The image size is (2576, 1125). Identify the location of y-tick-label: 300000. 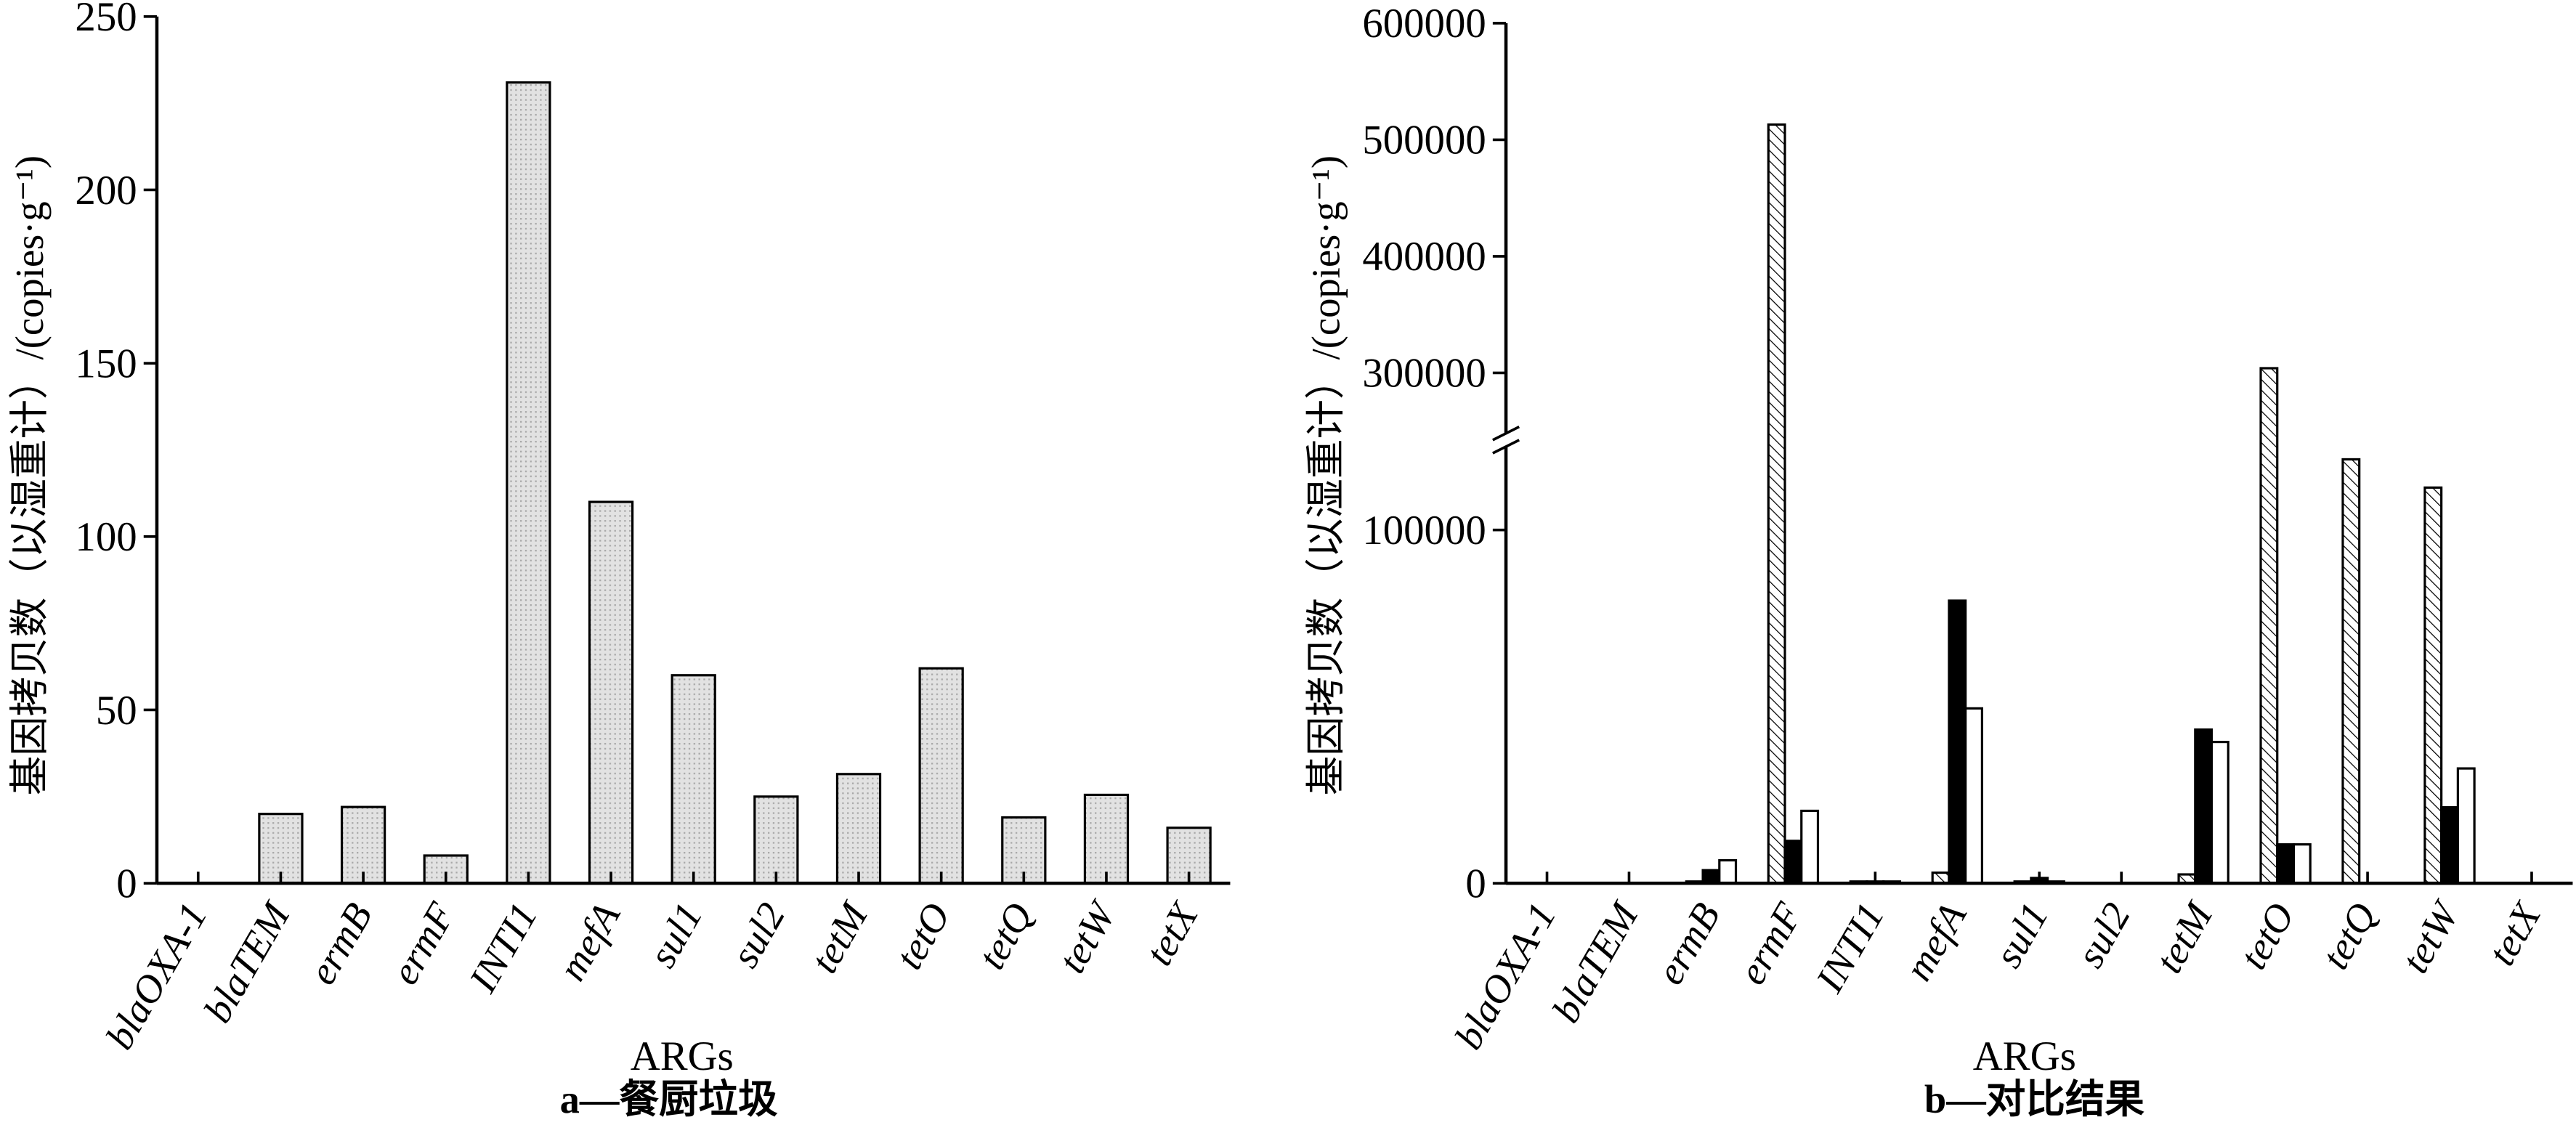
(1424, 374).